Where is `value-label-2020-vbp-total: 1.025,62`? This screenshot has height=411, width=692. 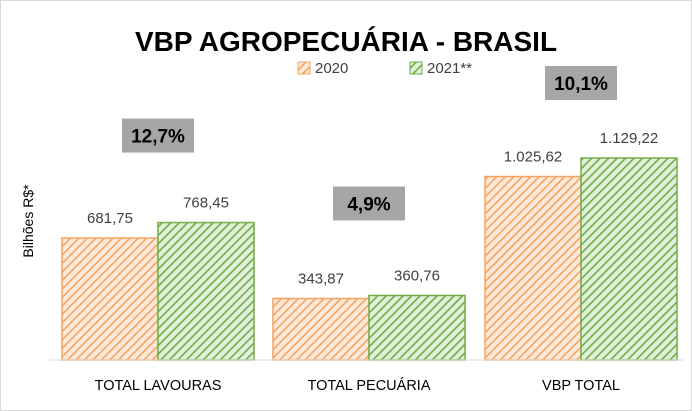 value-label-2020-vbp-total: 1.025,62 is located at coordinates (533, 157).